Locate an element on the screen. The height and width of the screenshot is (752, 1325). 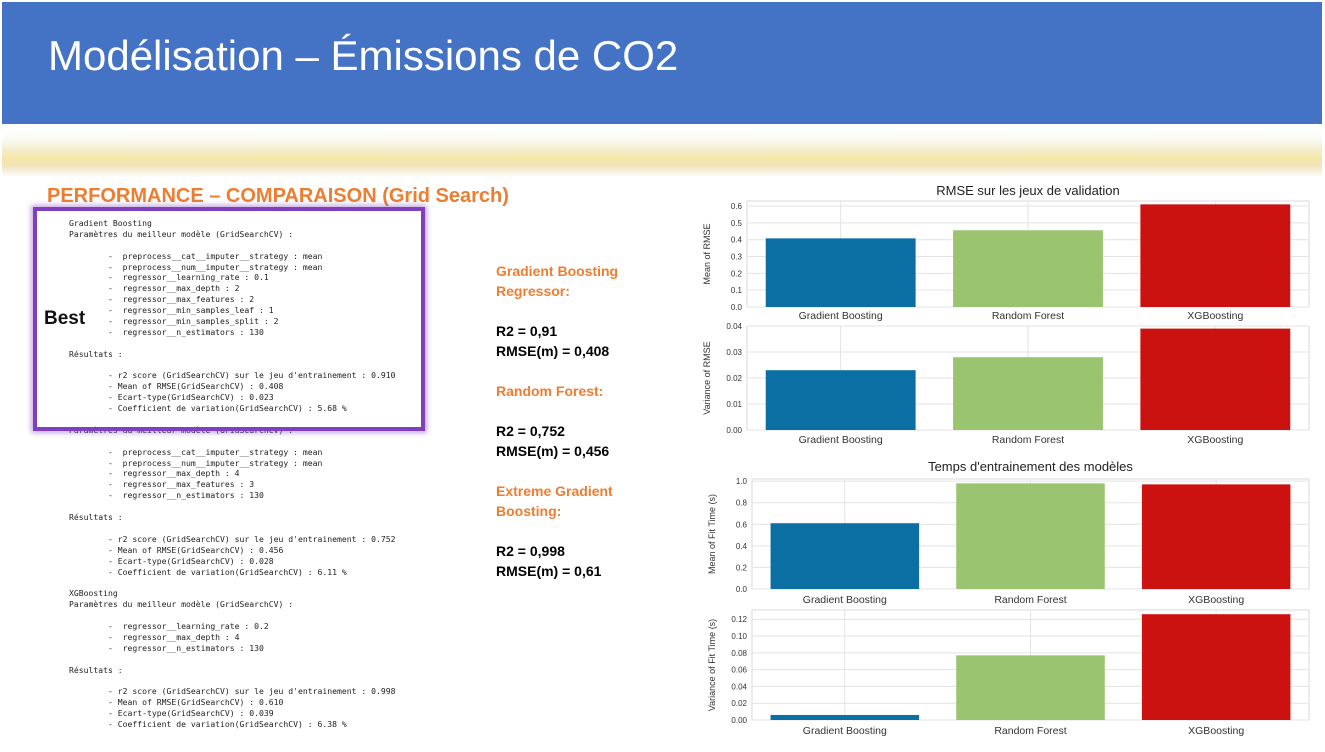
slide-title: Modélisation – Émissions de CO2 is located at coordinates (363, 55).